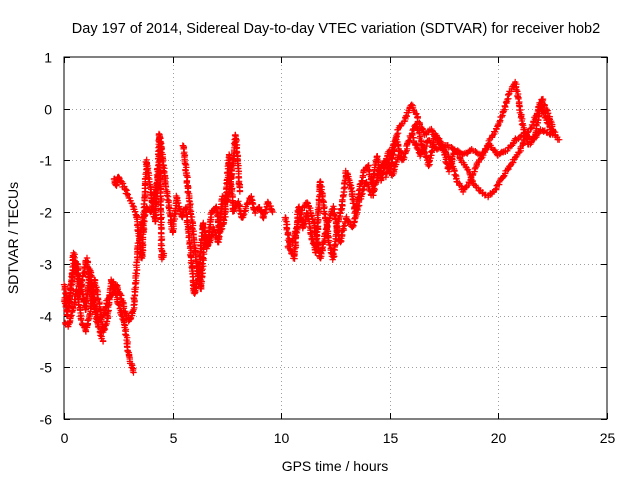  I want to click on y-axis-label: SDTVAR / TECUs, so click(13, 238).